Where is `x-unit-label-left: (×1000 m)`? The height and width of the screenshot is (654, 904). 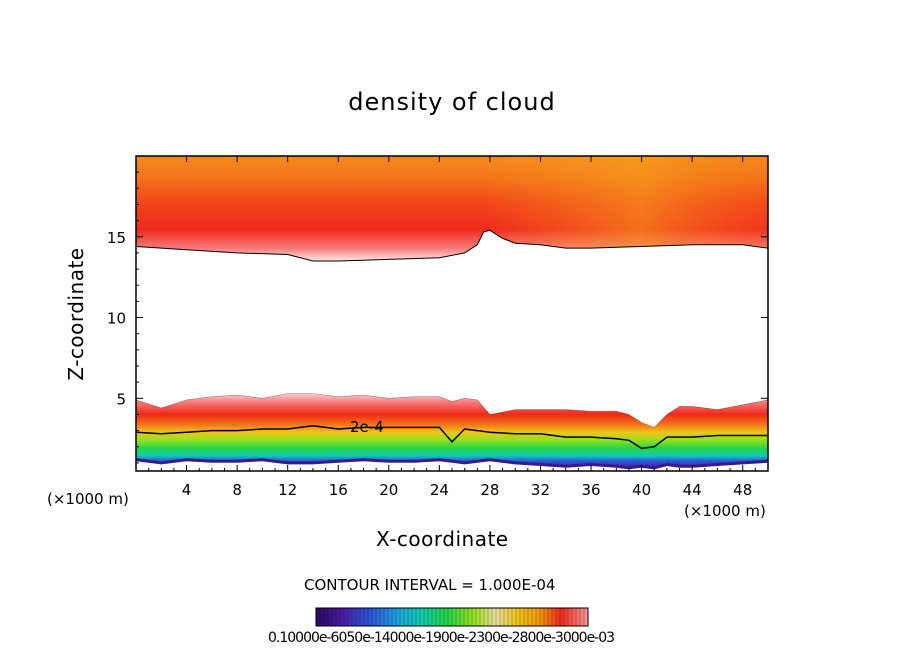
x-unit-label-left: (×1000 m) is located at coordinates (88, 499).